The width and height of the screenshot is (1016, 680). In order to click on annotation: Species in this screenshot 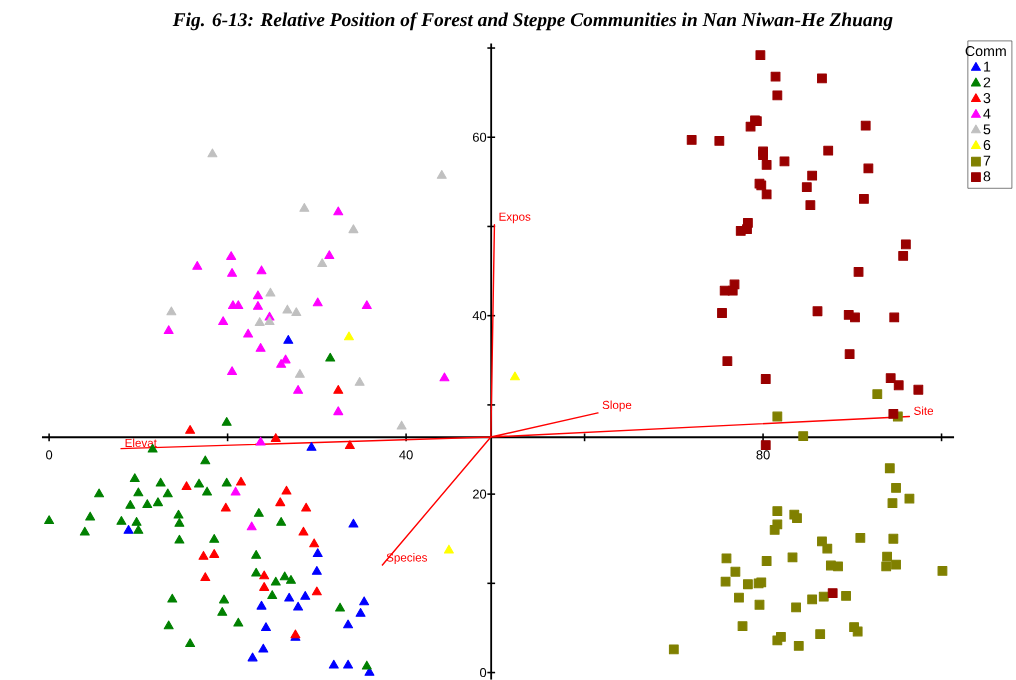, I will do `click(407, 559)`.